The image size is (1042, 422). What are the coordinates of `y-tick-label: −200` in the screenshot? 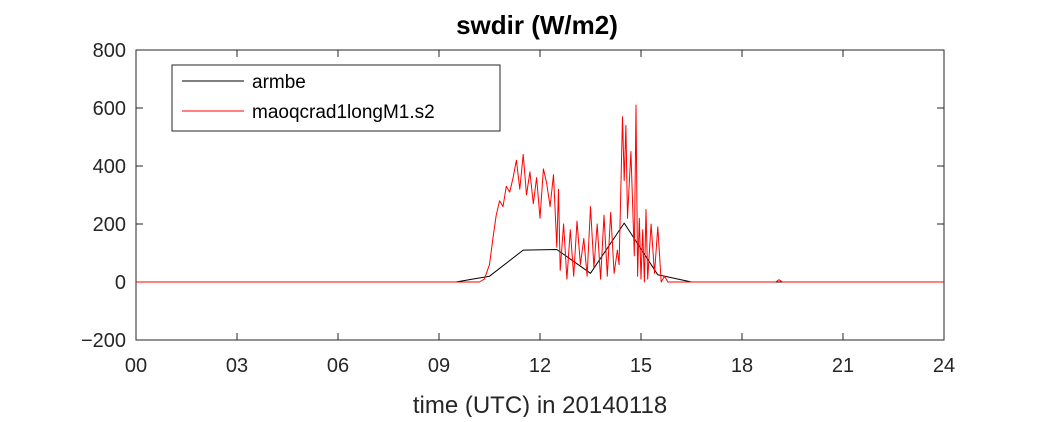 It's located at (103, 341).